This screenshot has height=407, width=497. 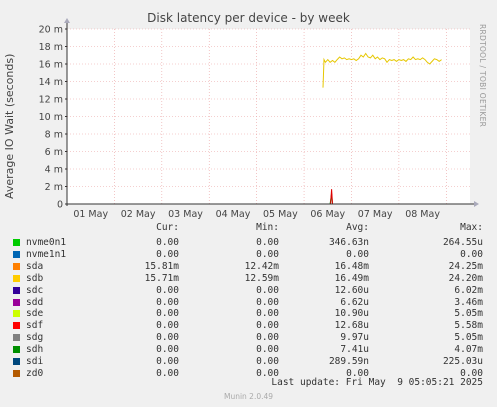 I want to click on legend-name: sdd, so click(x=35, y=302).